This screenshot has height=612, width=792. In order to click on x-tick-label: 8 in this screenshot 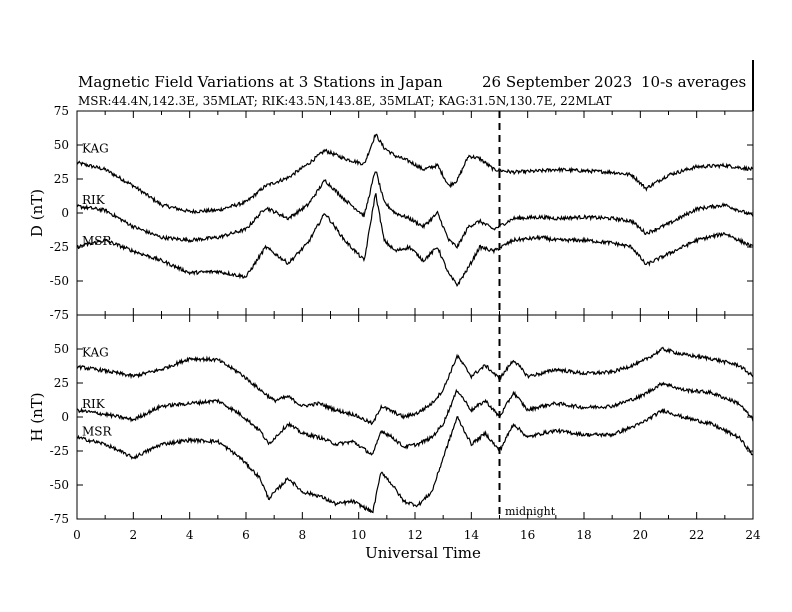, I will do `click(303, 535)`.